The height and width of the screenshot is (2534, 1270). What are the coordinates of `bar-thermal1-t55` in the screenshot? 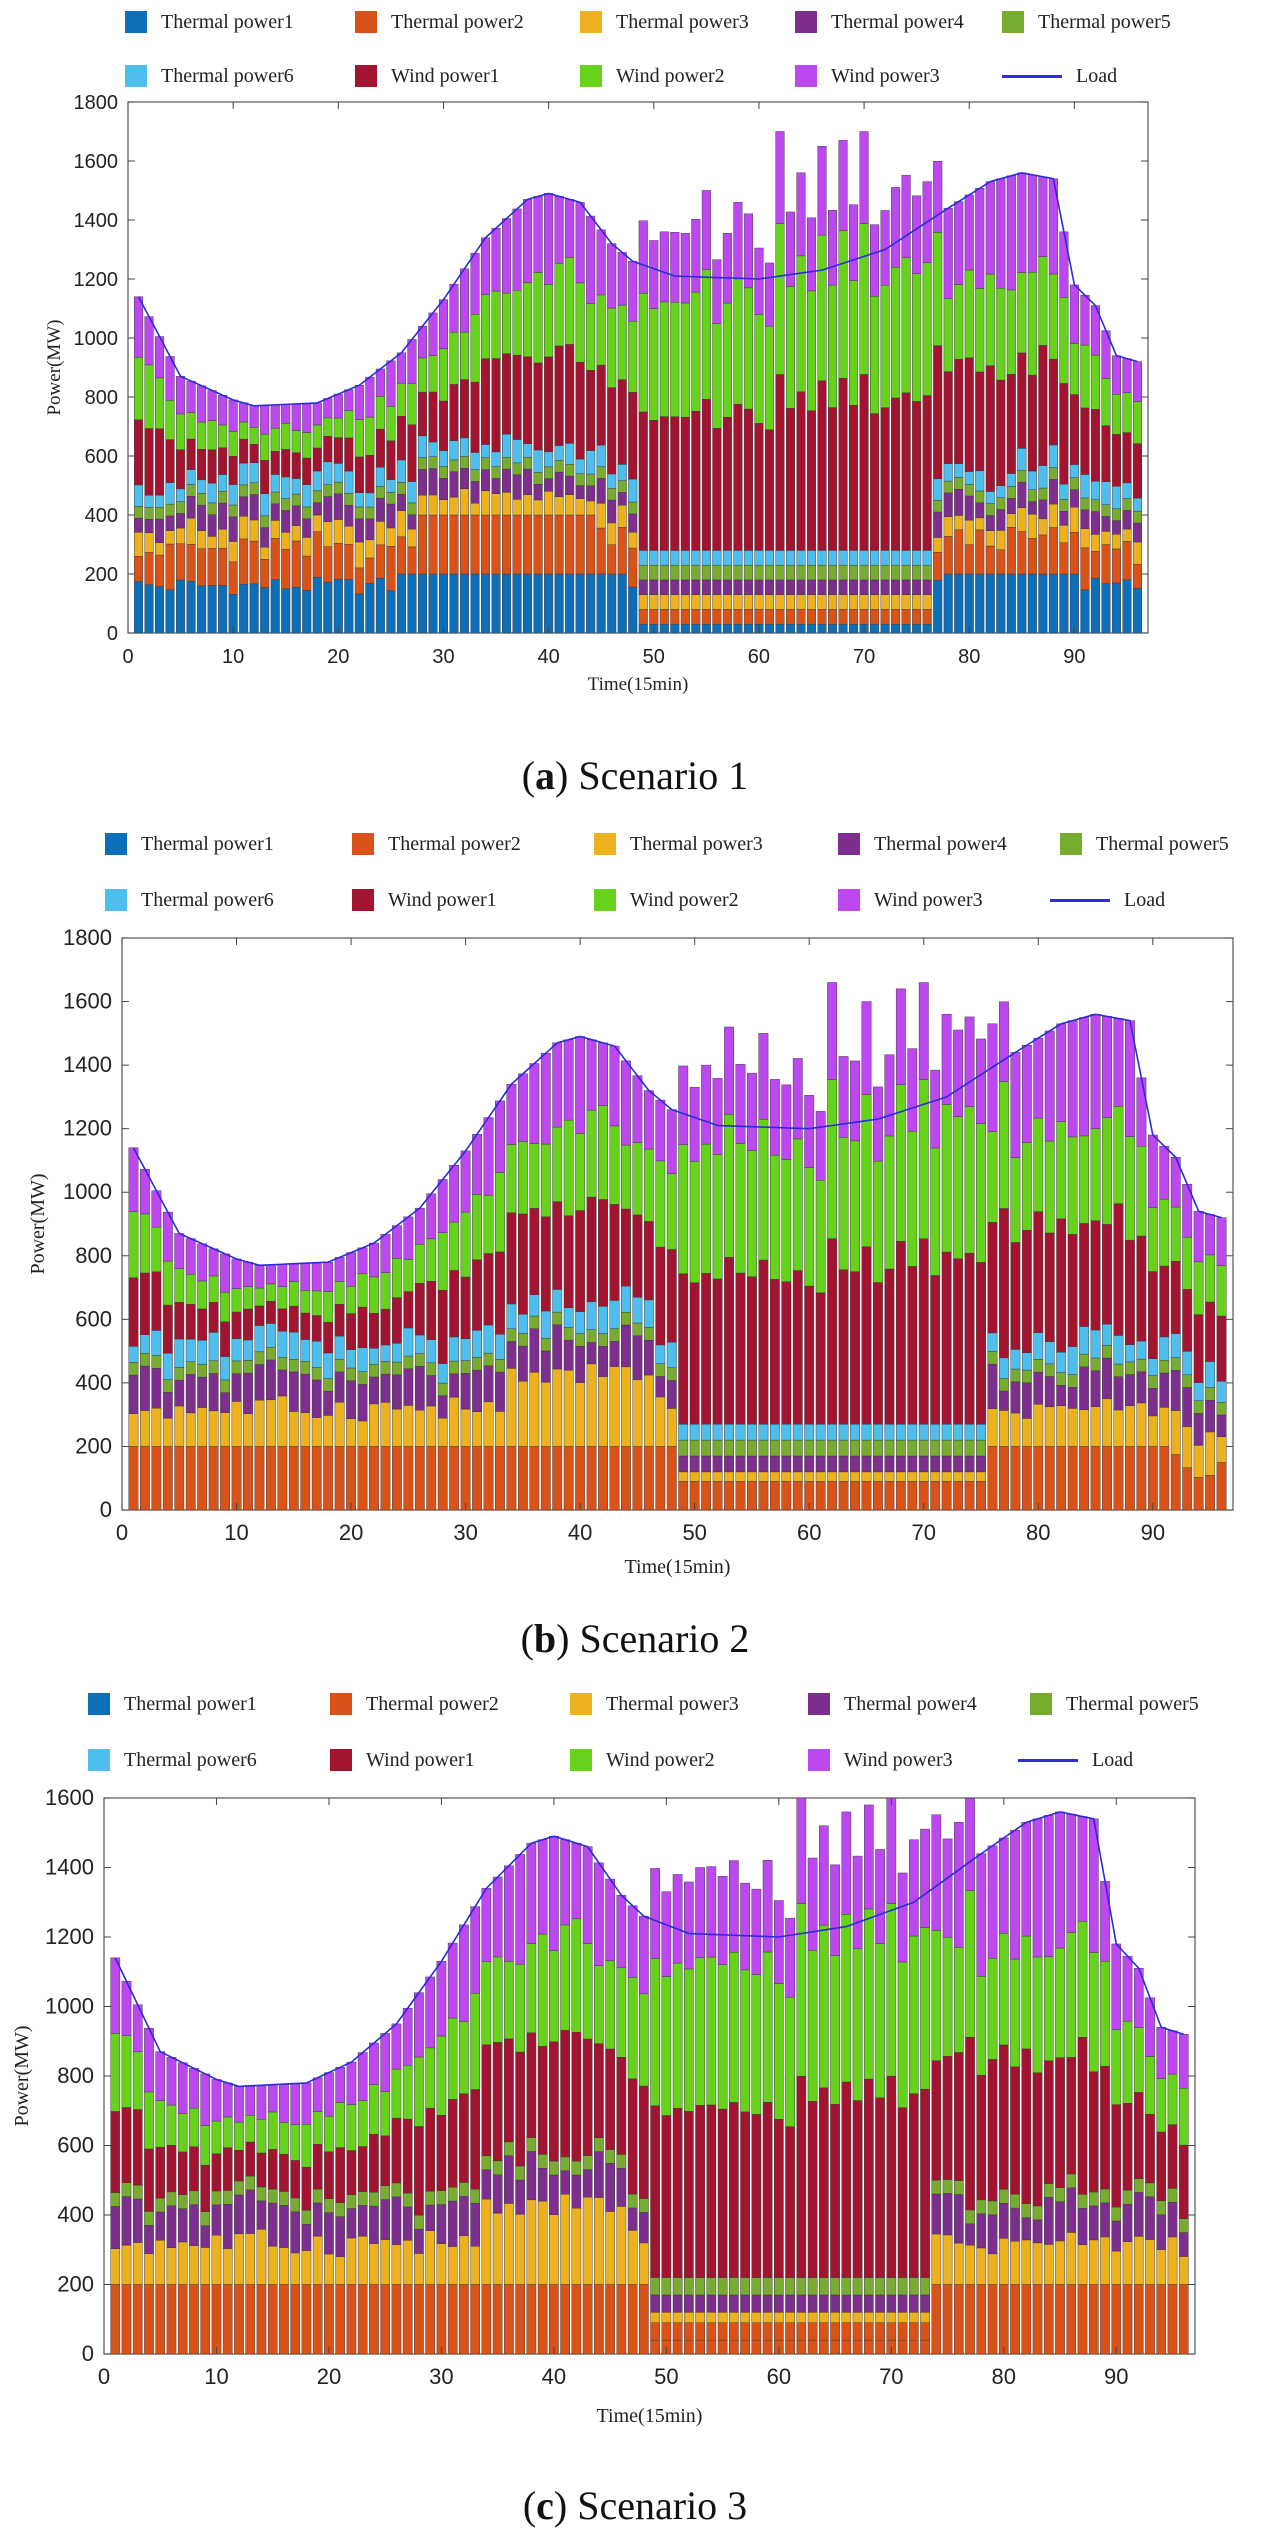 It's located at (706, 628).